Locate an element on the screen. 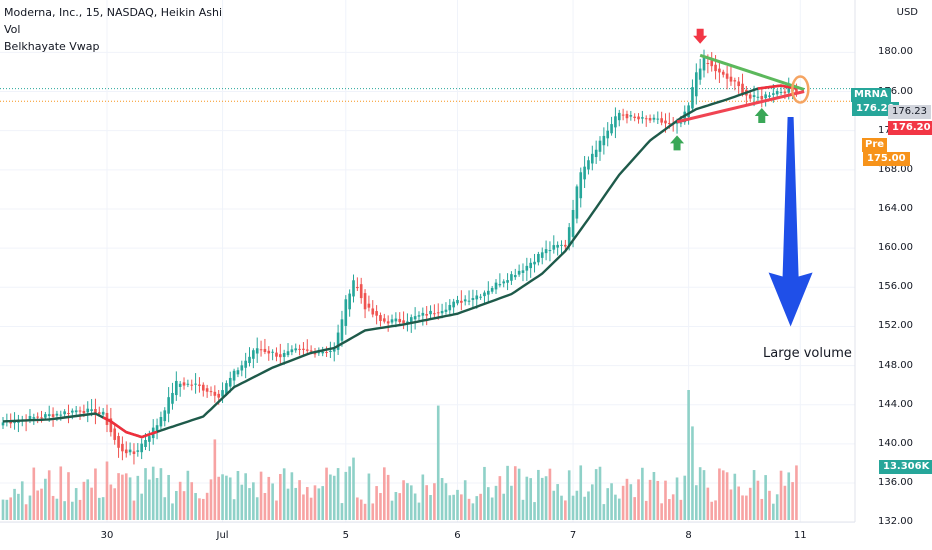 The image size is (932, 550). lower-trendline is located at coordinates (740, 107).